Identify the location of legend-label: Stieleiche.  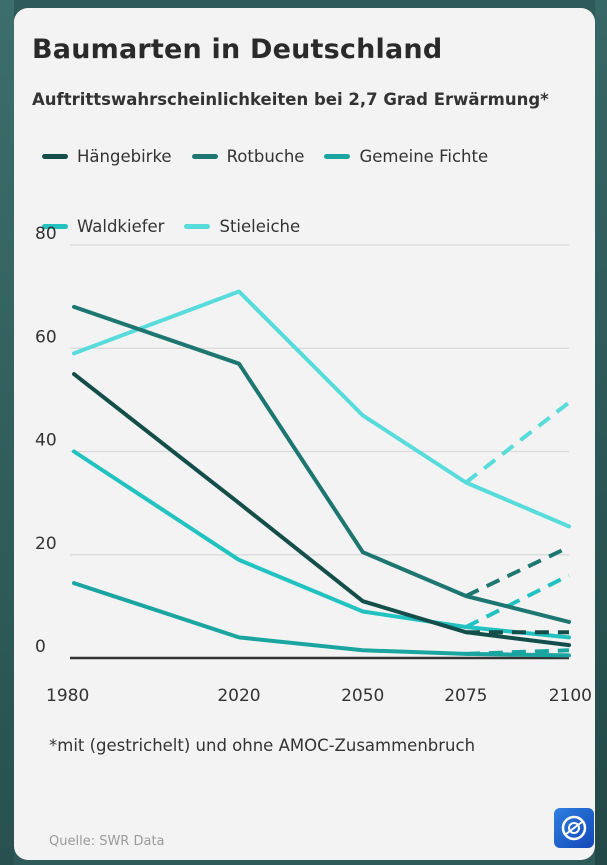
(260, 226).